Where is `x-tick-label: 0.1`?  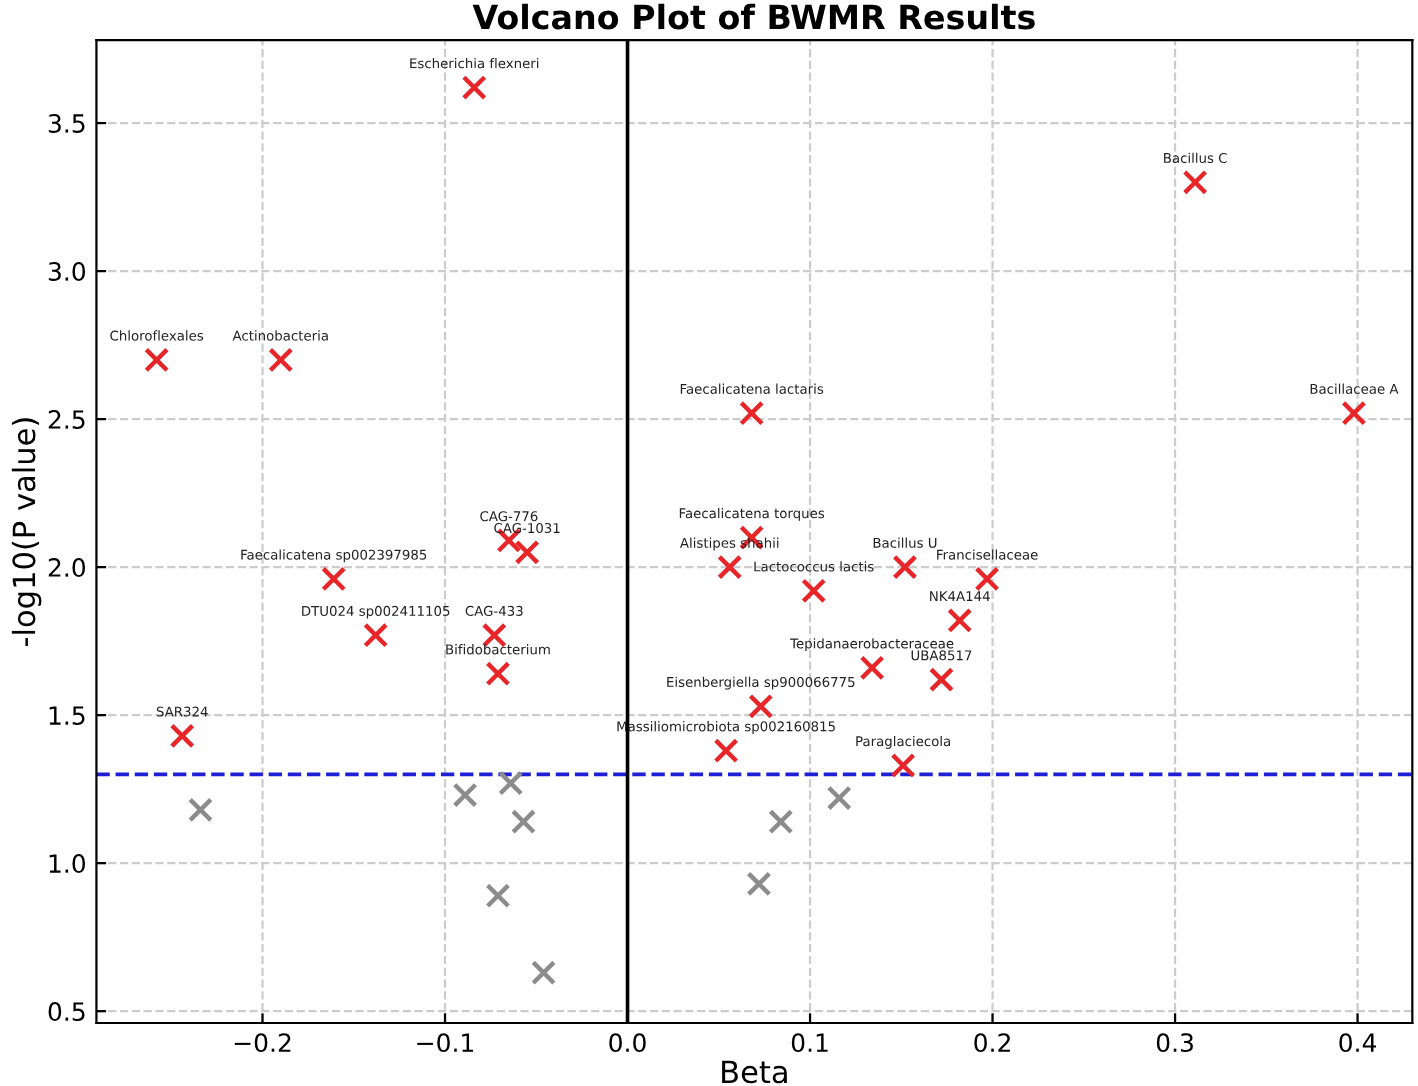 x-tick-label: 0.1 is located at coordinates (809, 1043).